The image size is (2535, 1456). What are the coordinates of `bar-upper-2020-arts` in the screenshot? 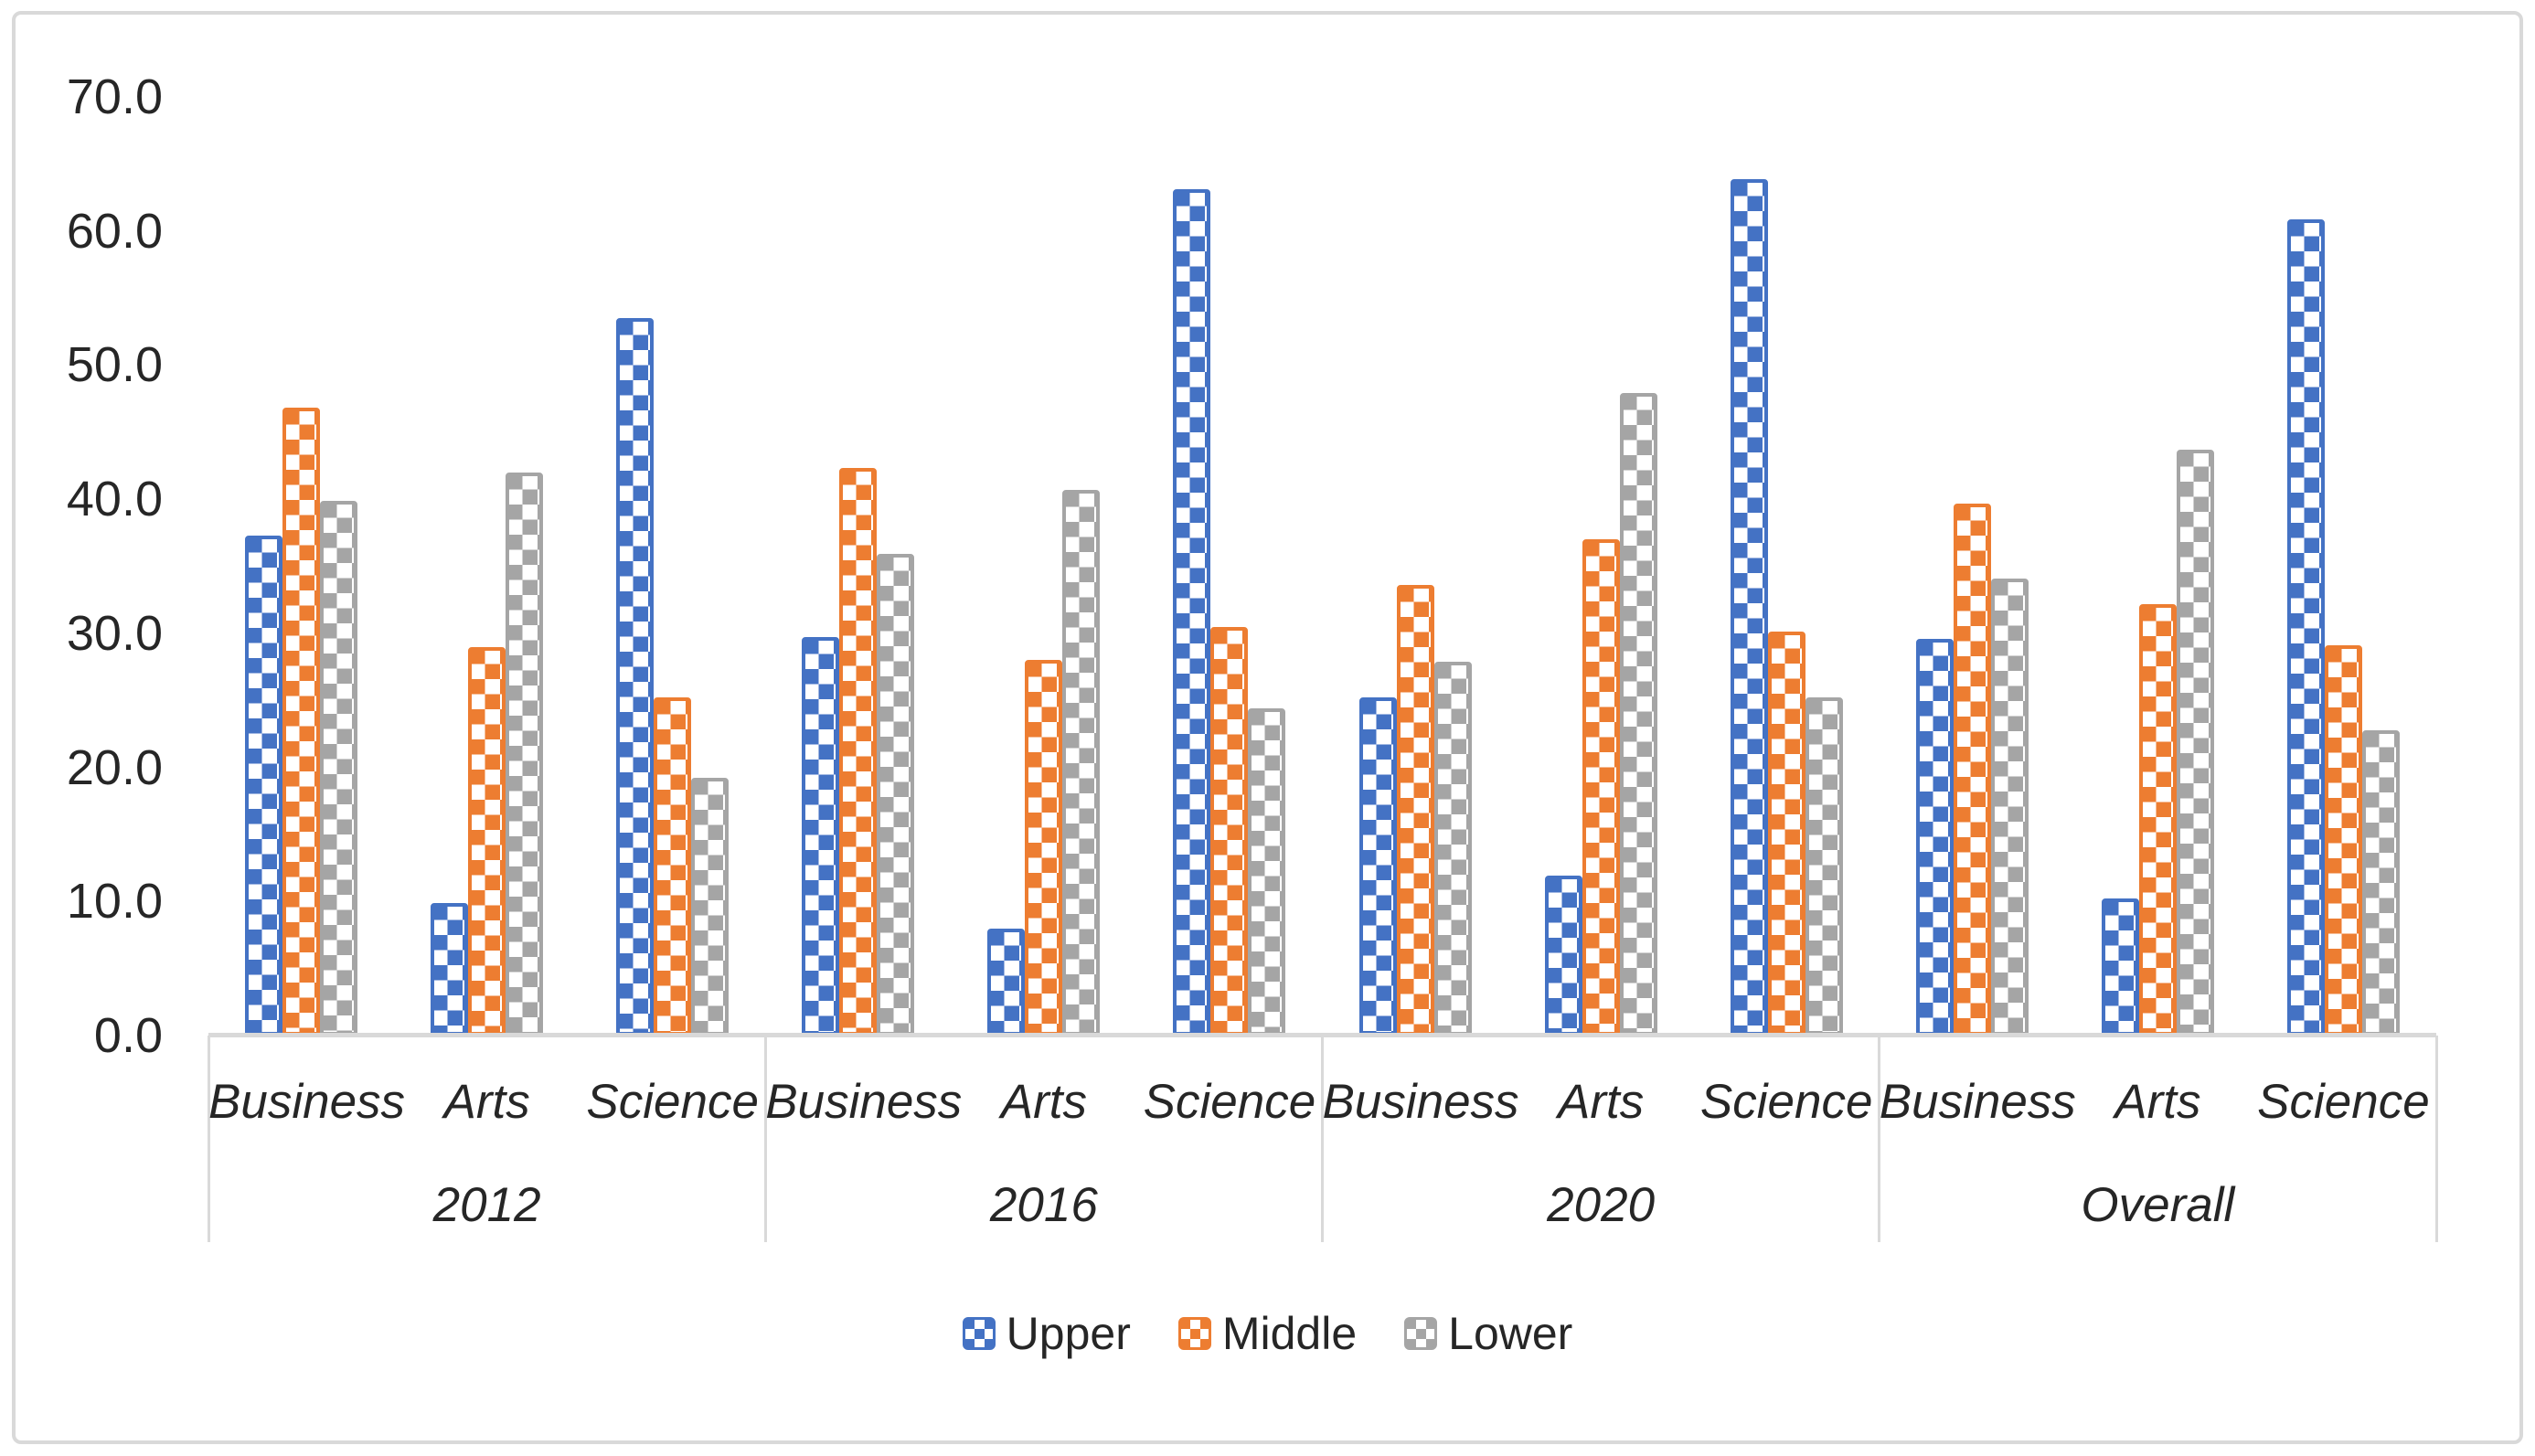 It's located at (1563, 956).